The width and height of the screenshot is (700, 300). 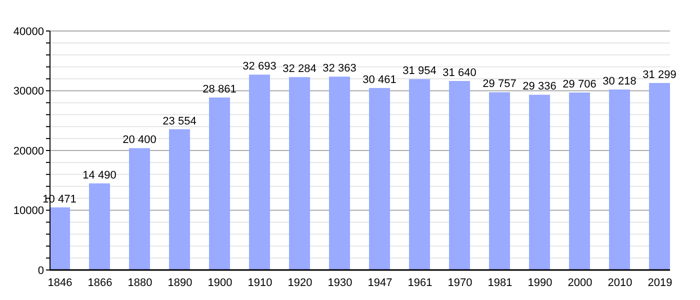 What do you see at coordinates (28, 32) in the screenshot?
I see `y-tick-label: 40000` at bounding box center [28, 32].